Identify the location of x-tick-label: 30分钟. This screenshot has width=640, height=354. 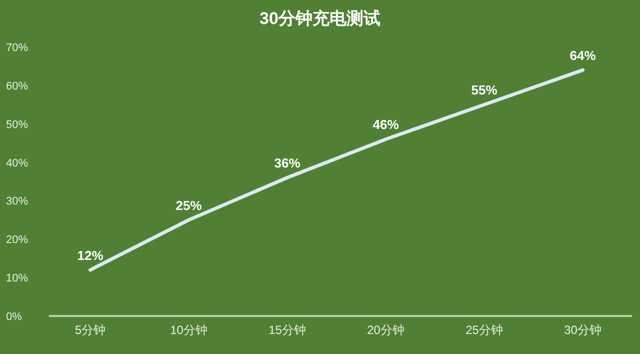
(583, 330).